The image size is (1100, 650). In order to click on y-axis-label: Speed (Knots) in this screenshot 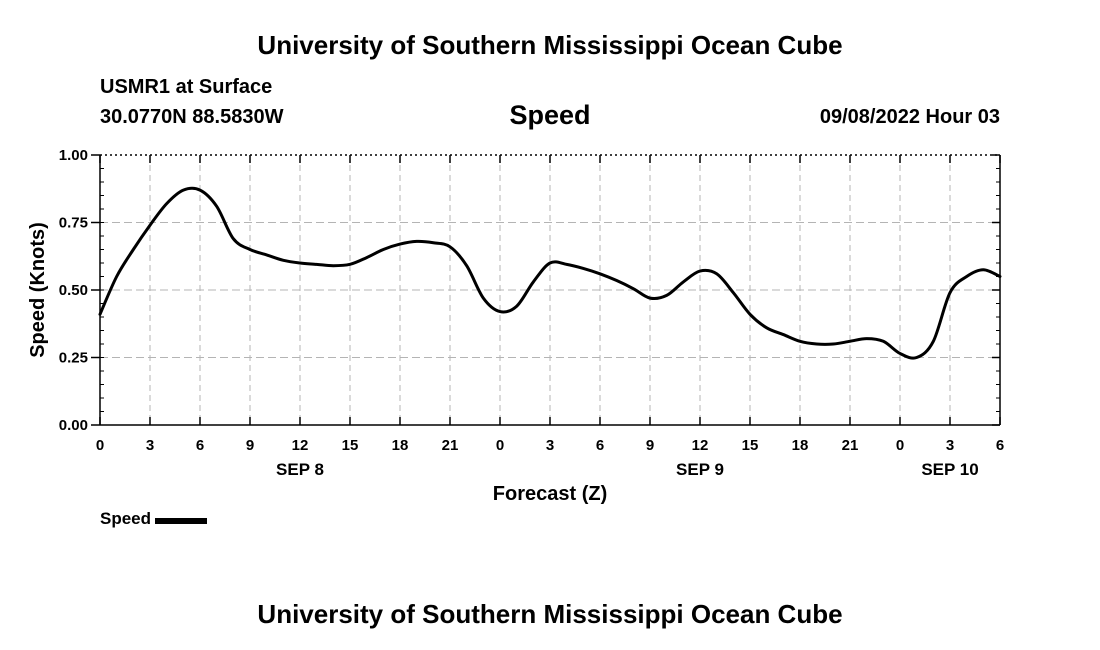, I will do `click(38, 290)`.